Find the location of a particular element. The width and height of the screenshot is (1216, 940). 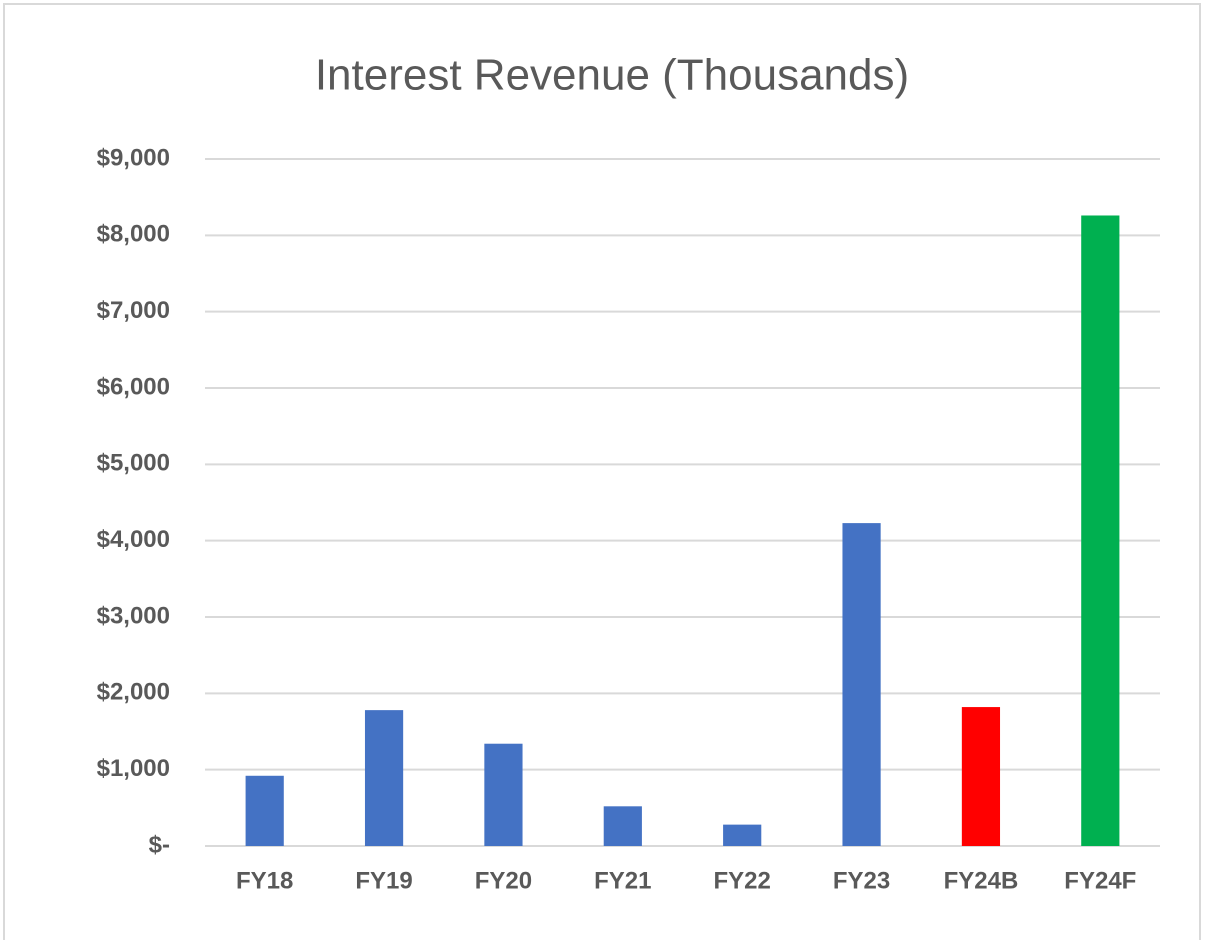

x-tick-label: FY21 is located at coordinates (622, 880).